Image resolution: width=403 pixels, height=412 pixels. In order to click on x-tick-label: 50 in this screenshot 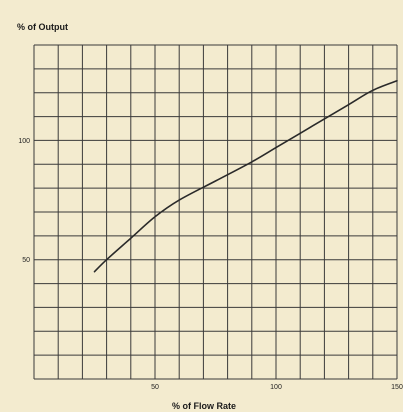, I will do `click(155, 387)`.